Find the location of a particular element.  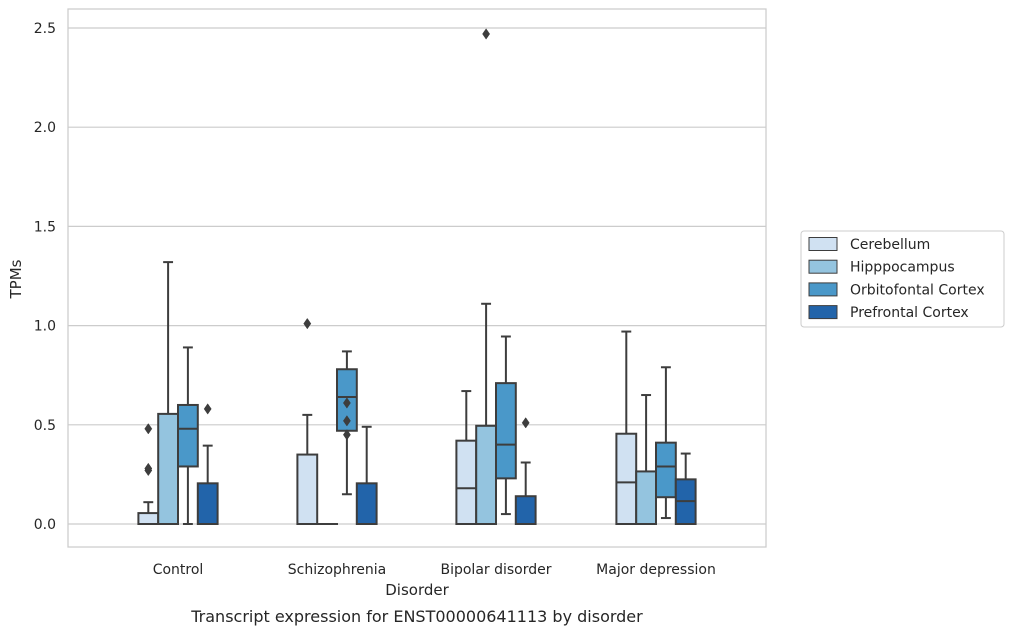

legend-label: Orbitofontal Cortex is located at coordinates (917, 290).